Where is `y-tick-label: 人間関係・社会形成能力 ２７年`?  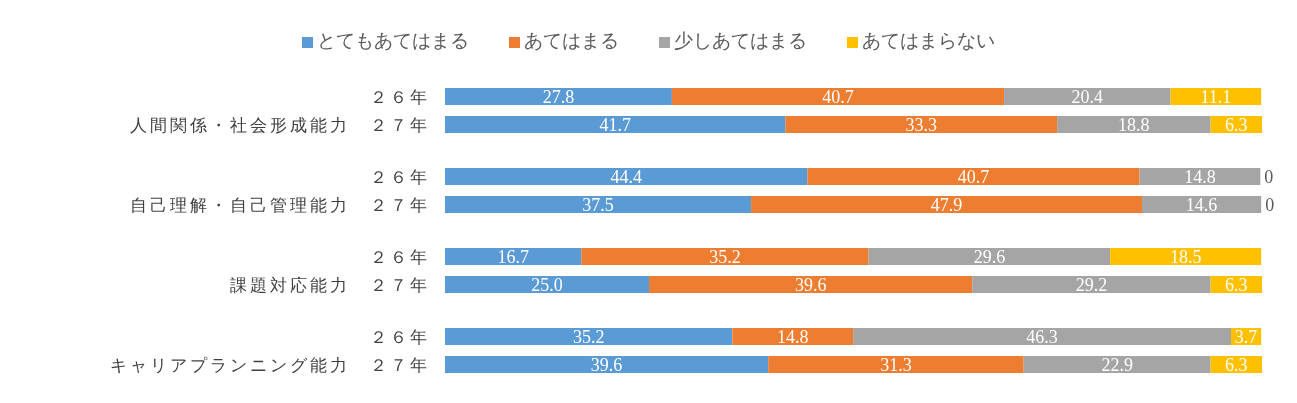
y-tick-label: 人間関係・社会形成能力 ２７年 is located at coordinates (280, 125).